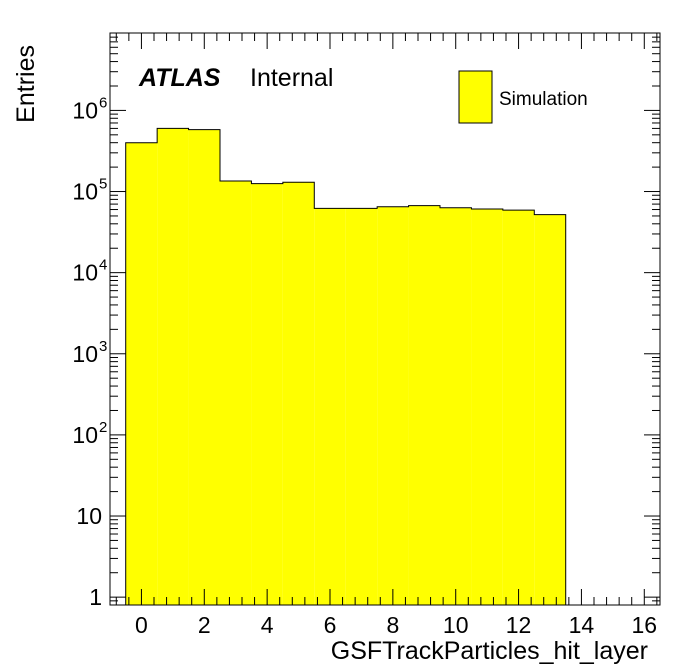  What do you see at coordinates (103, 265) in the screenshot?
I see `y-tick-exponent: 4` at bounding box center [103, 265].